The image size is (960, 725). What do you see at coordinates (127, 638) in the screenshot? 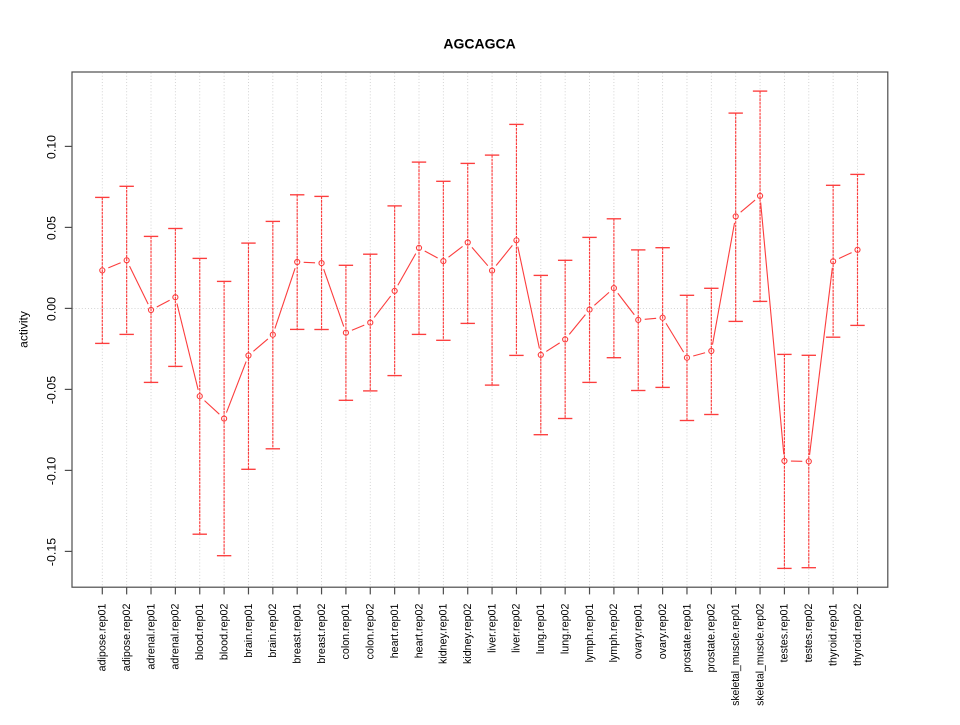
I see `svg-text: adipose.rep02` at bounding box center [127, 638].